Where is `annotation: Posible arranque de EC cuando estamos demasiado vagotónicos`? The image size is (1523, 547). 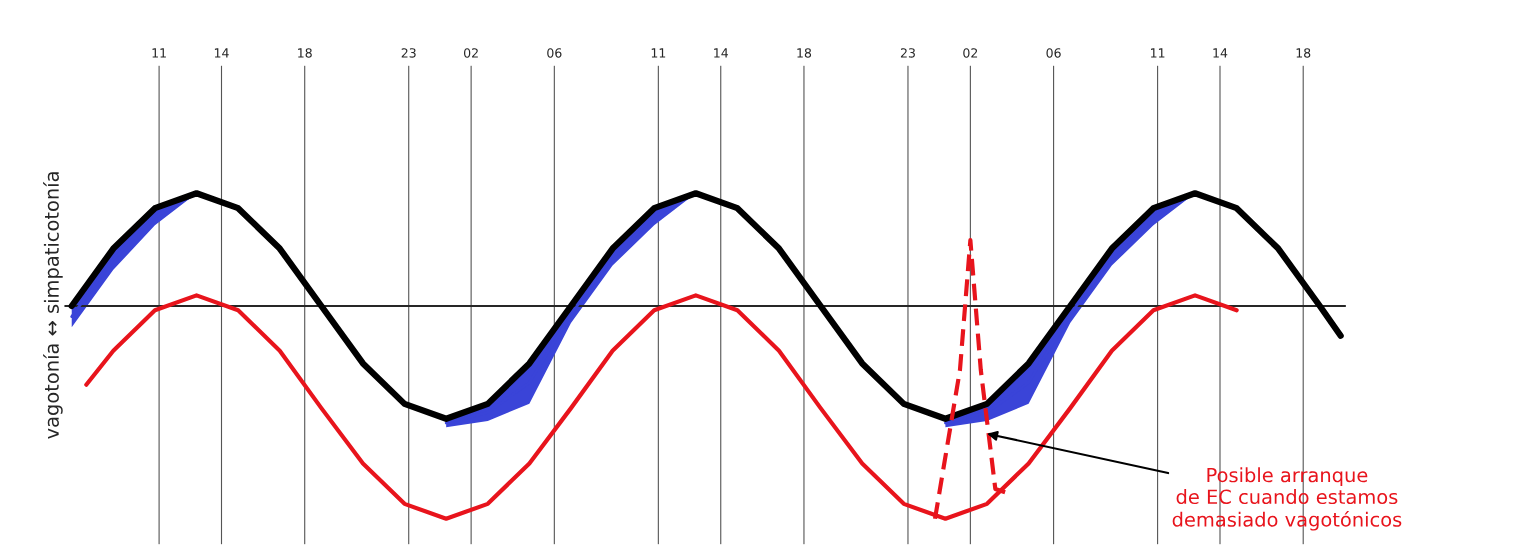 annotation: Posible arranque de EC cuando estamos demasiado vagotónicos is located at coordinates (1287, 499).